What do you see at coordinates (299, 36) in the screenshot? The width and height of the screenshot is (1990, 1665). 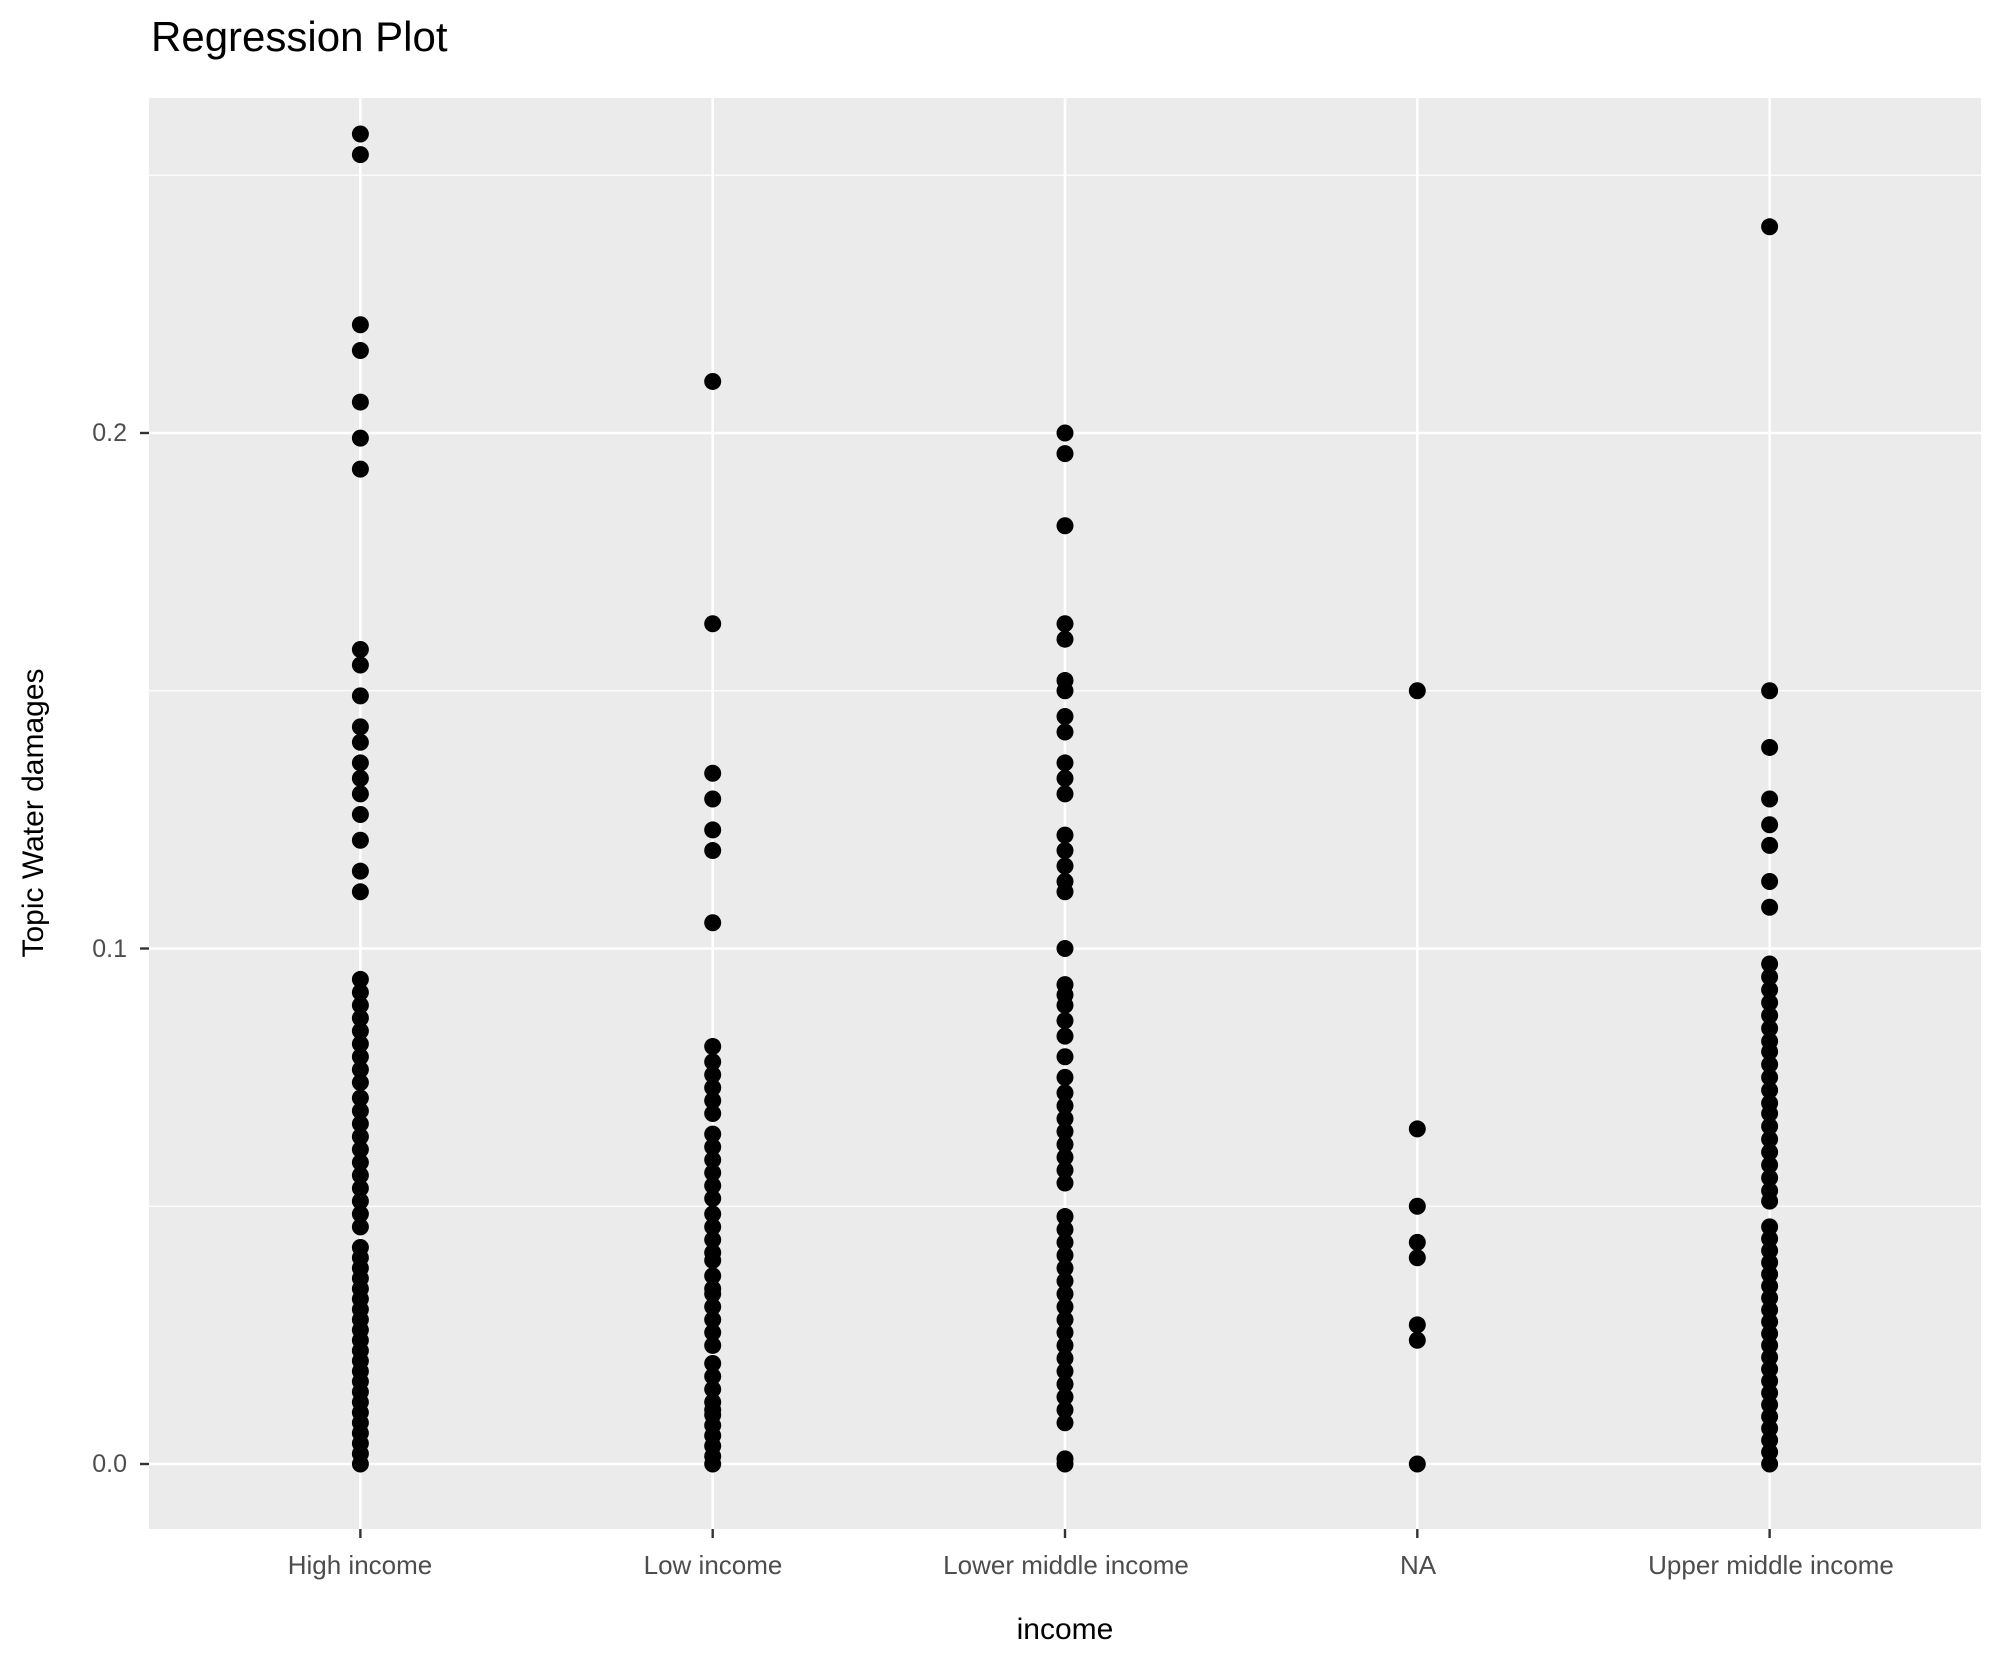 I see `chart-title: Regression Plot` at bounding box center [299, 36].